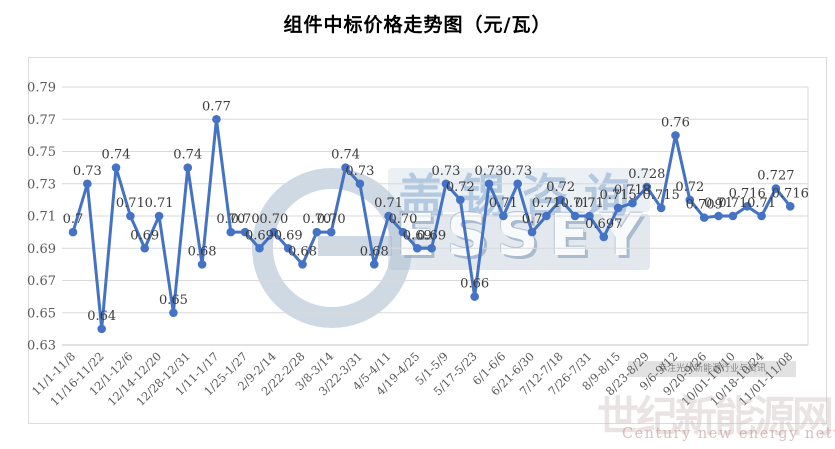 The height and width of the screenshot is (449, 835). I want to click on data-label: 0.65, so click(173, 300).